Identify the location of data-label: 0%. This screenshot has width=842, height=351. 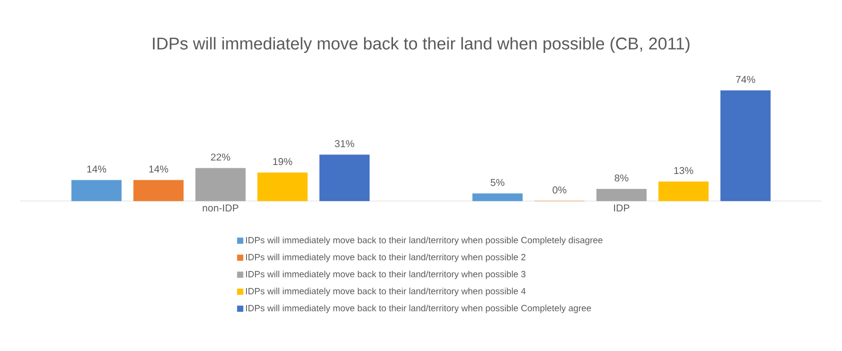
(559, 190).